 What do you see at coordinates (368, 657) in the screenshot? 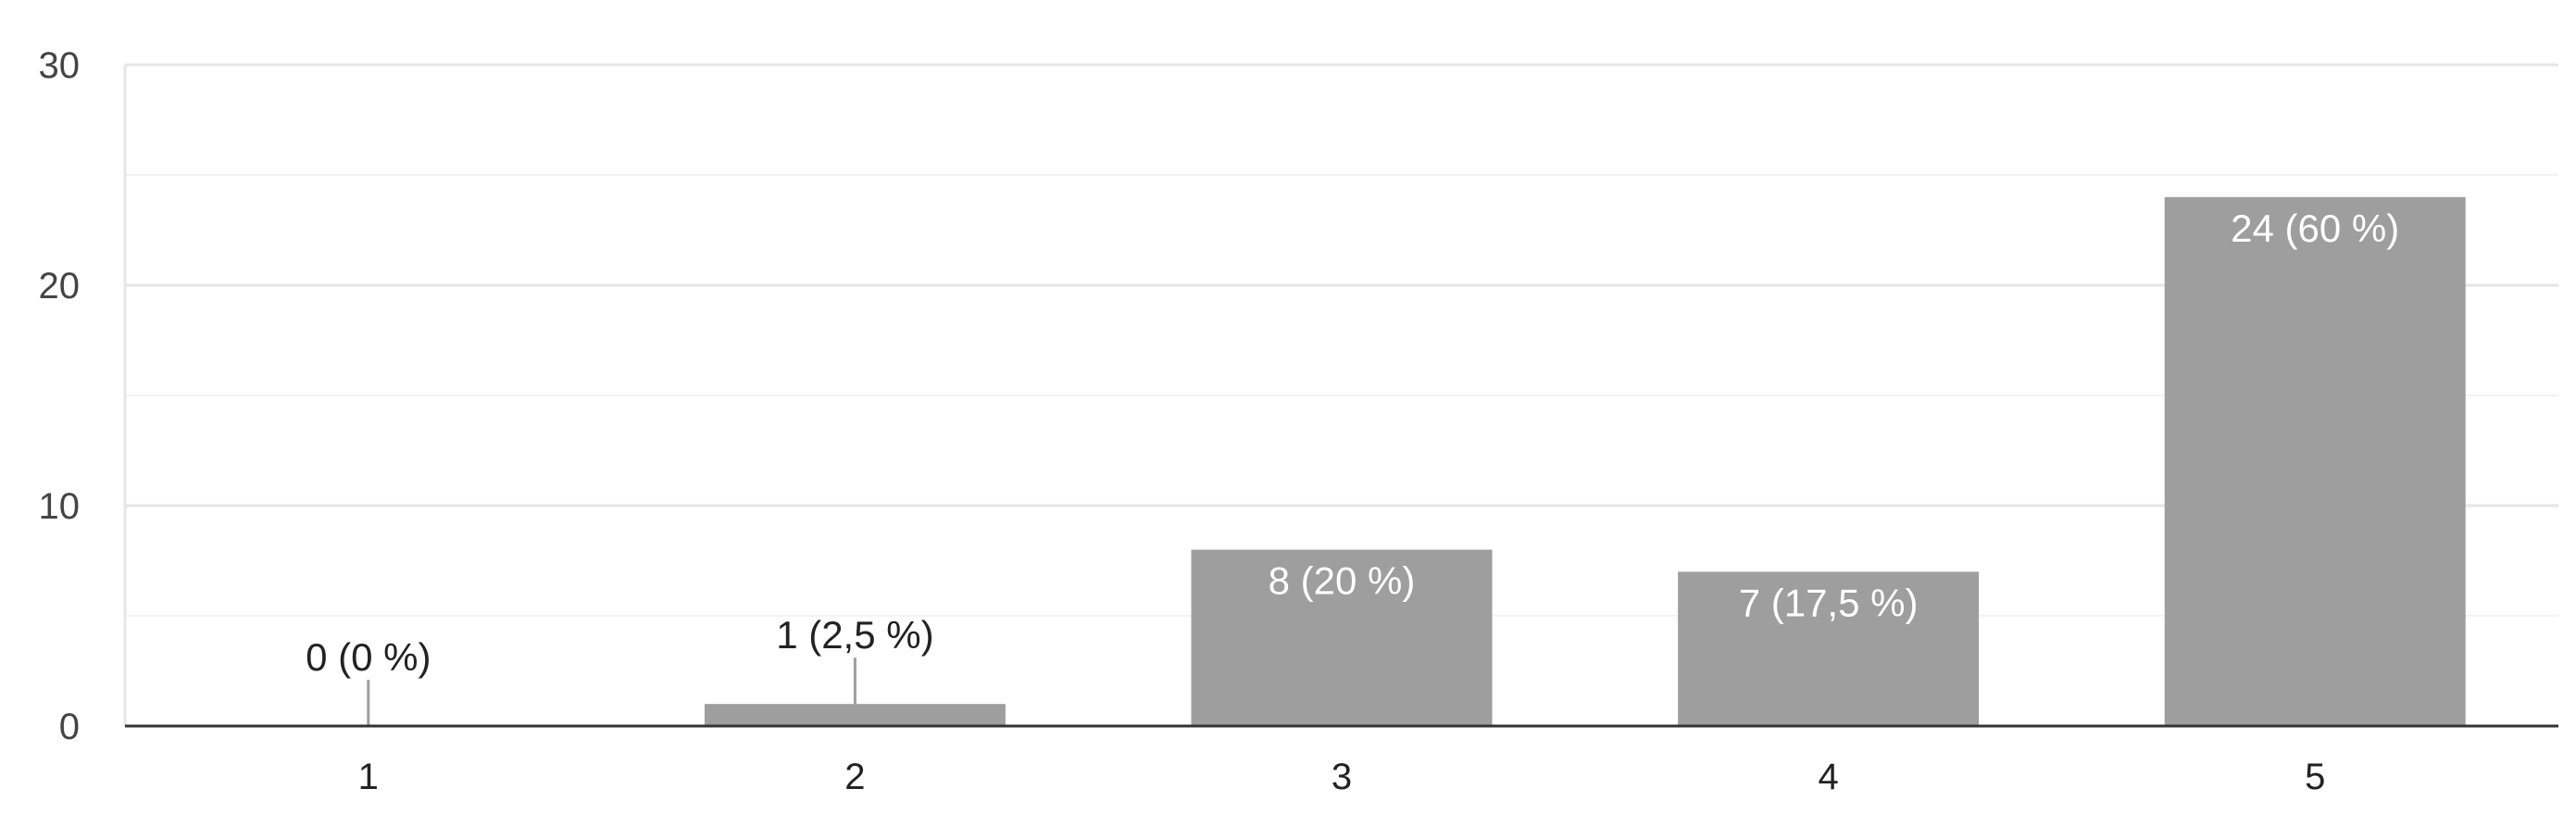
I see `data-label: 0 (0 %)` at bounding box center [368, 657].